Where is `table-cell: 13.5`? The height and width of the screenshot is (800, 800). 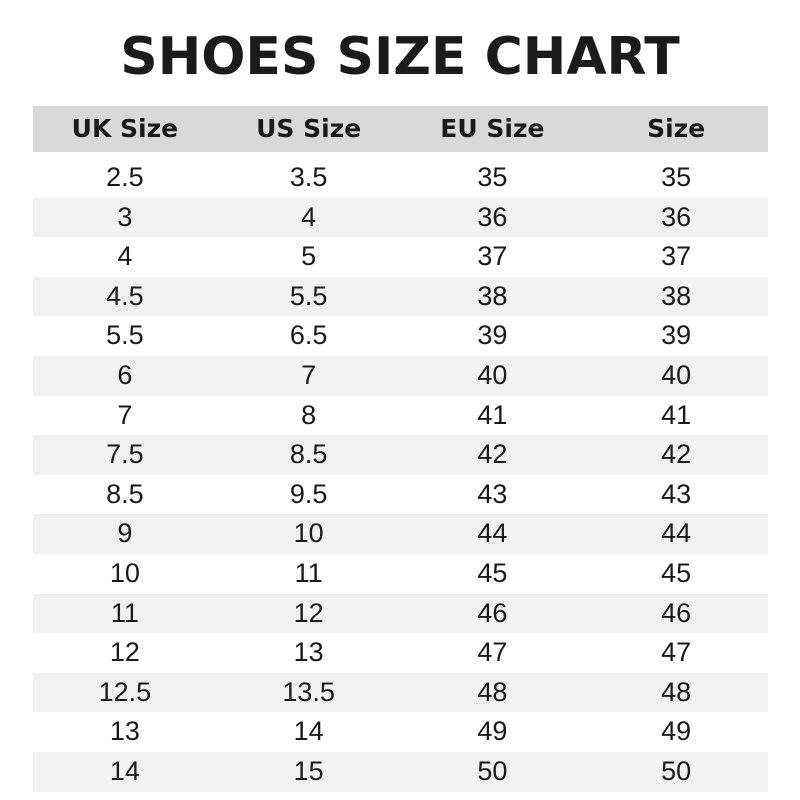 table-cell: 13.5 is located at coordinates (308, 691).